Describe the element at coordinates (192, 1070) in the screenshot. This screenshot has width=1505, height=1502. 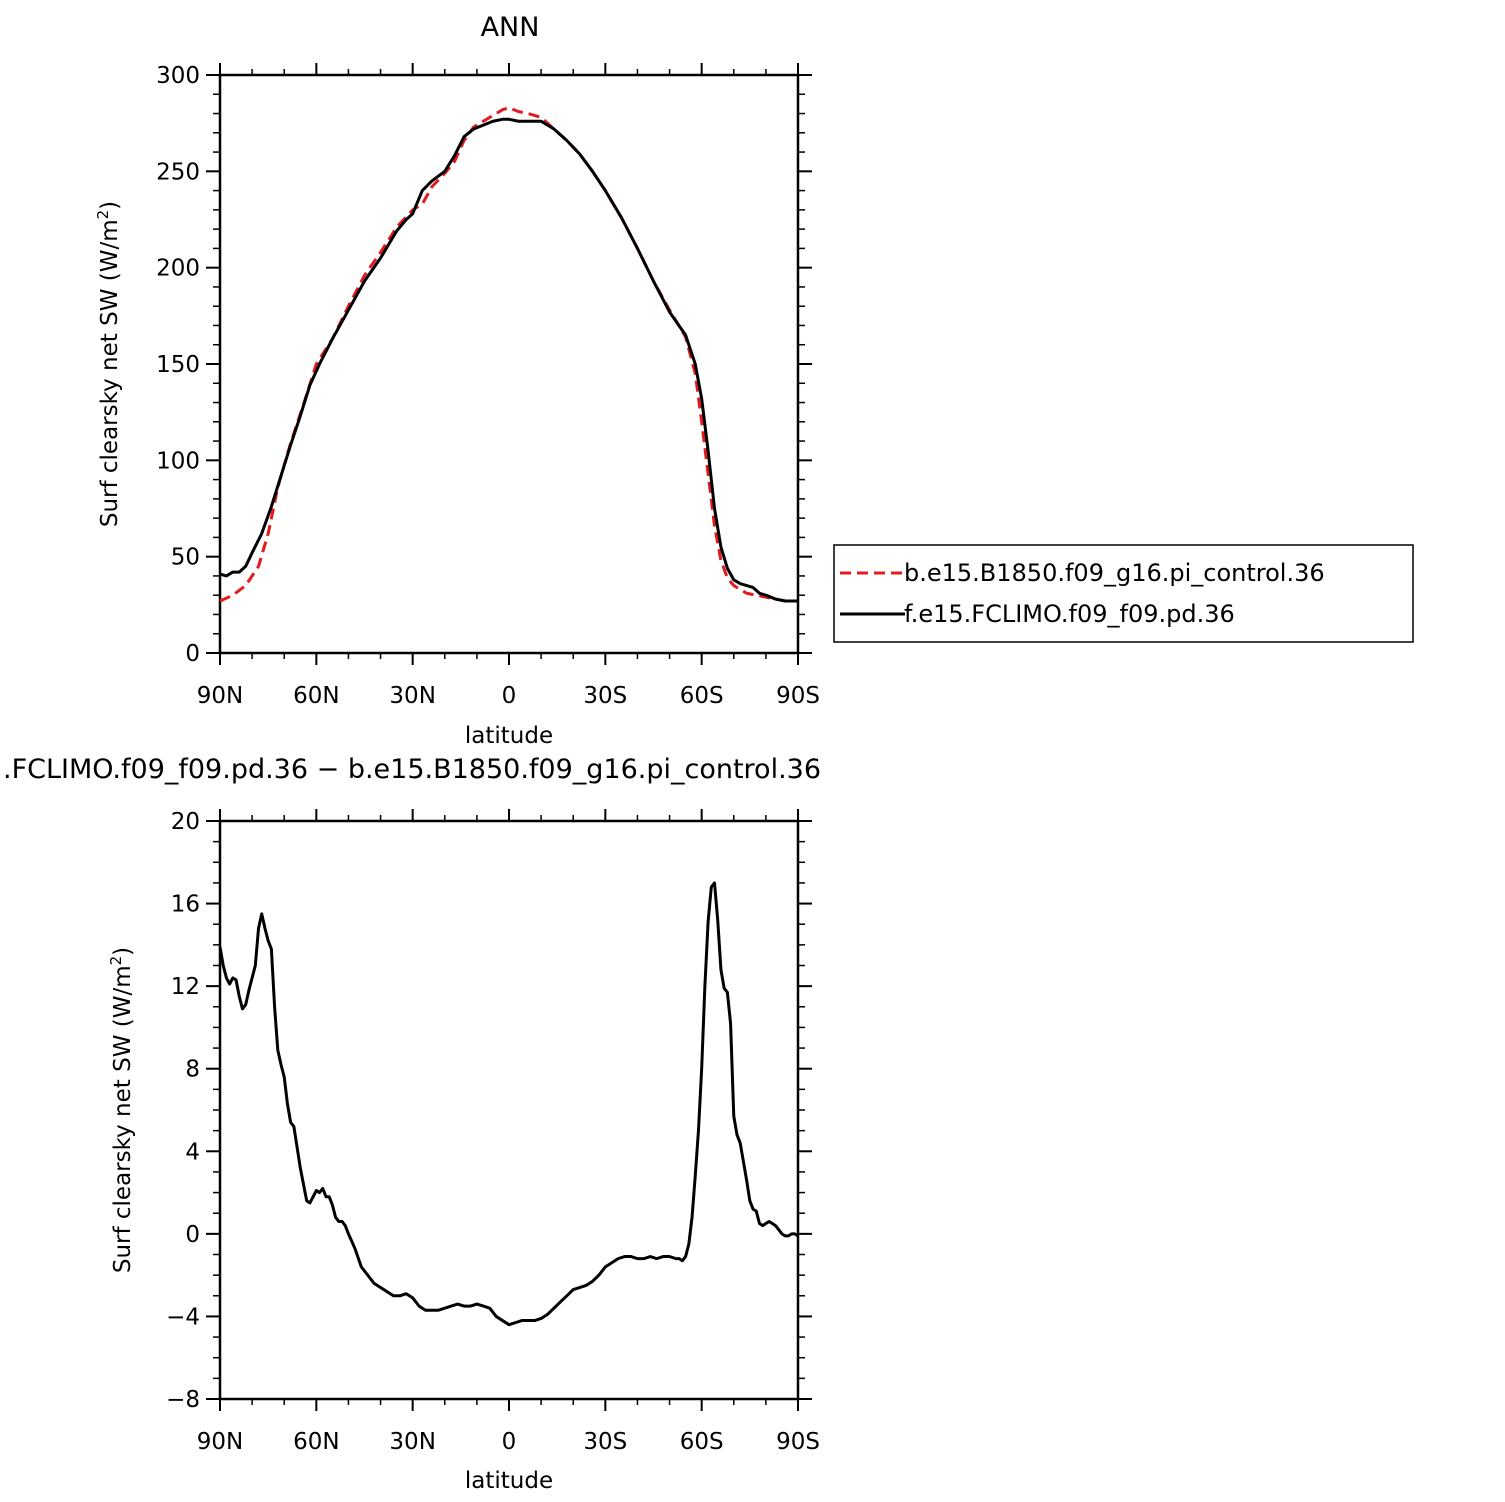
I see `y-tick-label: 8` at that location.